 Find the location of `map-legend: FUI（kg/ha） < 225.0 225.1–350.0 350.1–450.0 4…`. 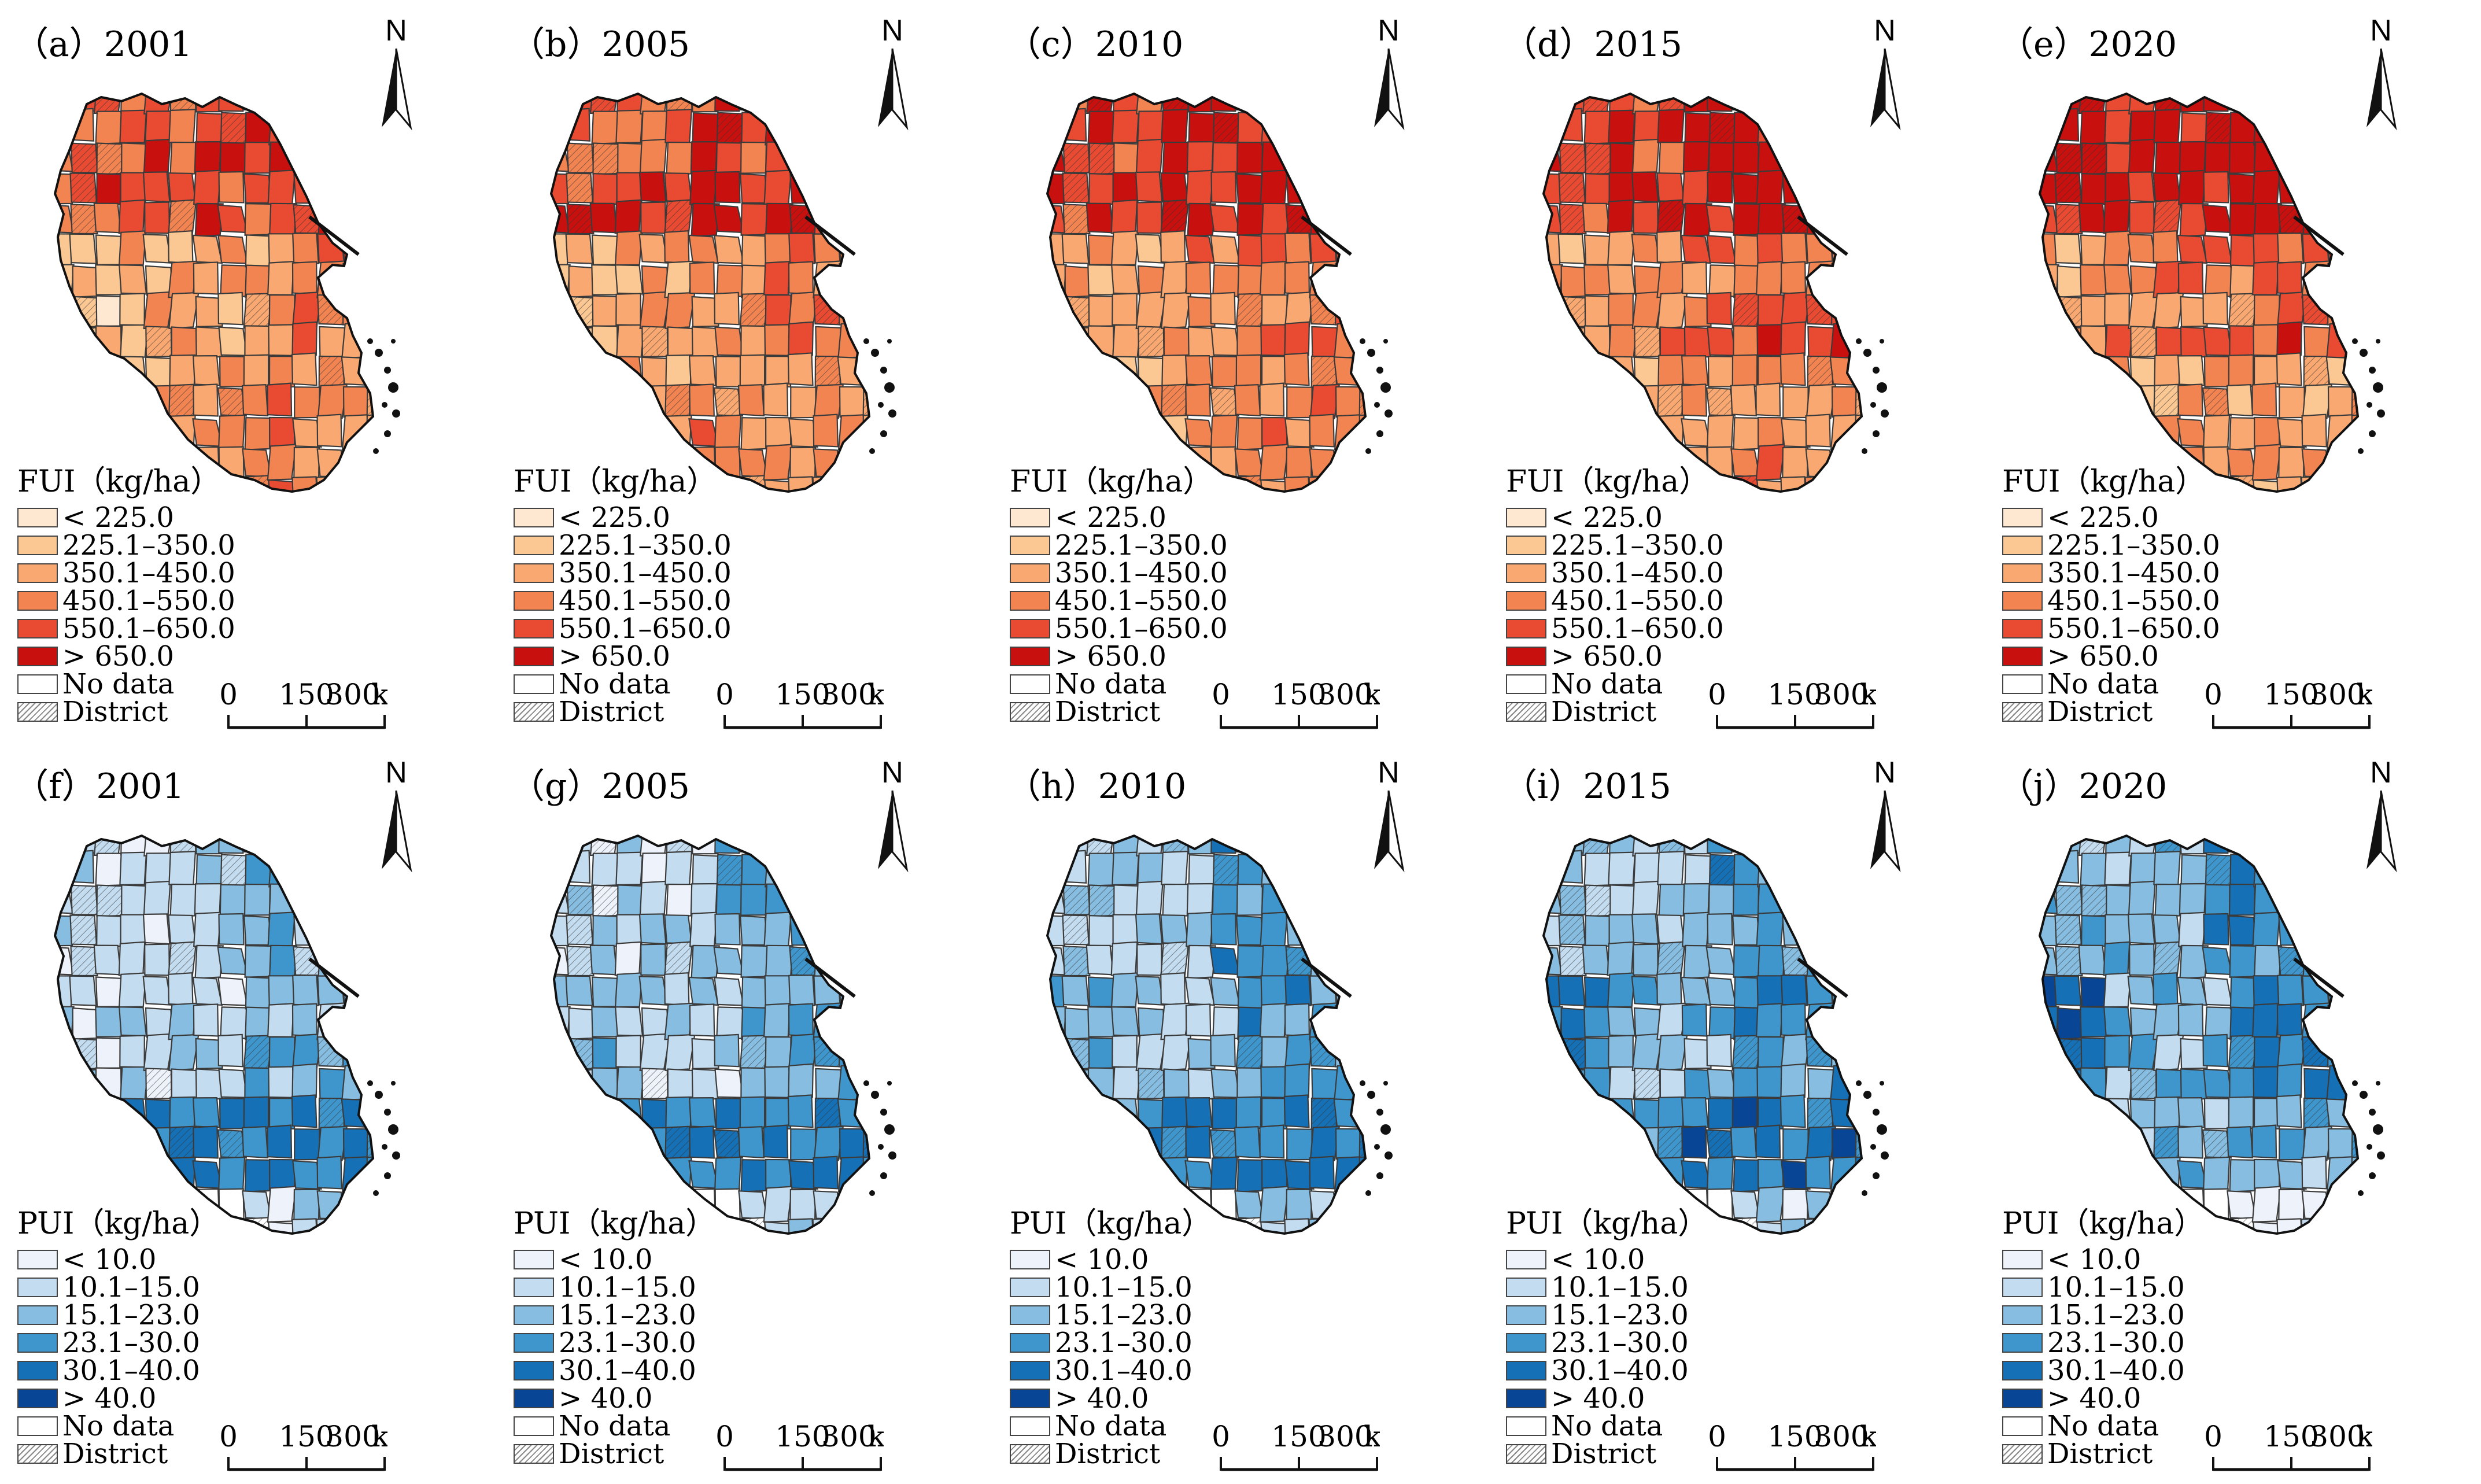

map-legend: FUI（kg/ha） < 225.0 225.1–350.0 350.1–450.0 4… is located at coordinates (1119, 592).